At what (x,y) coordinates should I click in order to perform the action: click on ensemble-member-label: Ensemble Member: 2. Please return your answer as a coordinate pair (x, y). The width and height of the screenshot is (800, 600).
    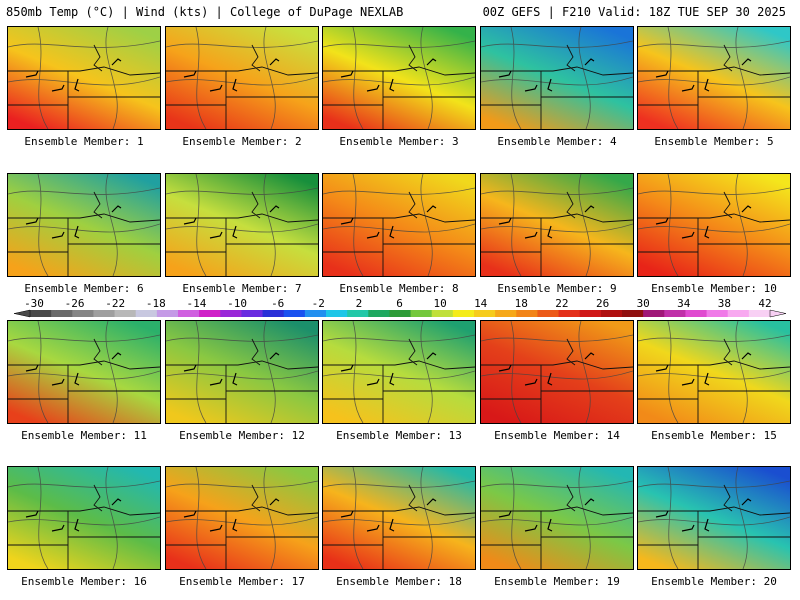
    Looking at the image, I should click on (242, 141).